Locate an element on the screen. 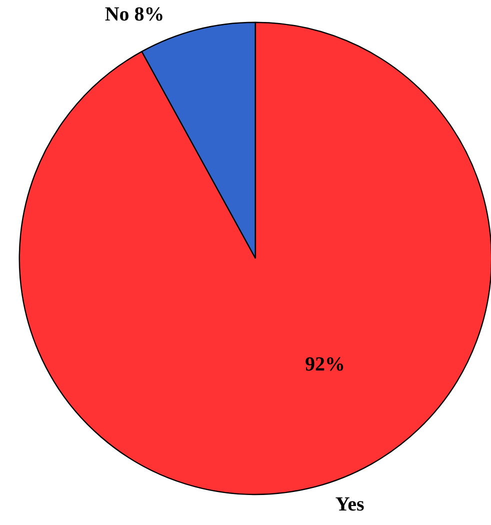  data-label: 92% is located at coordinates (325, 364).